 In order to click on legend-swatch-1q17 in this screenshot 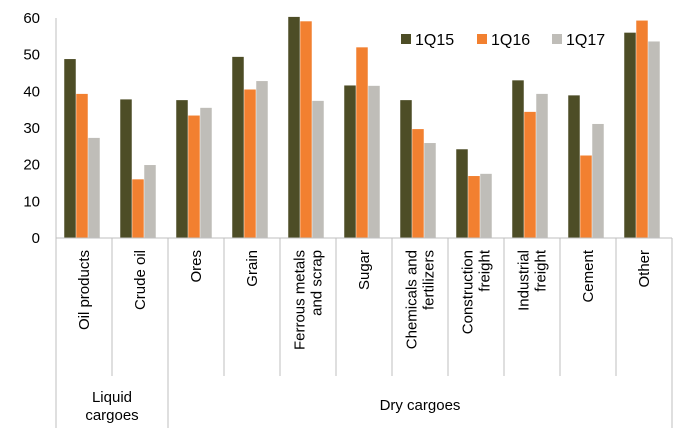, I will do `click(557, 39)`.